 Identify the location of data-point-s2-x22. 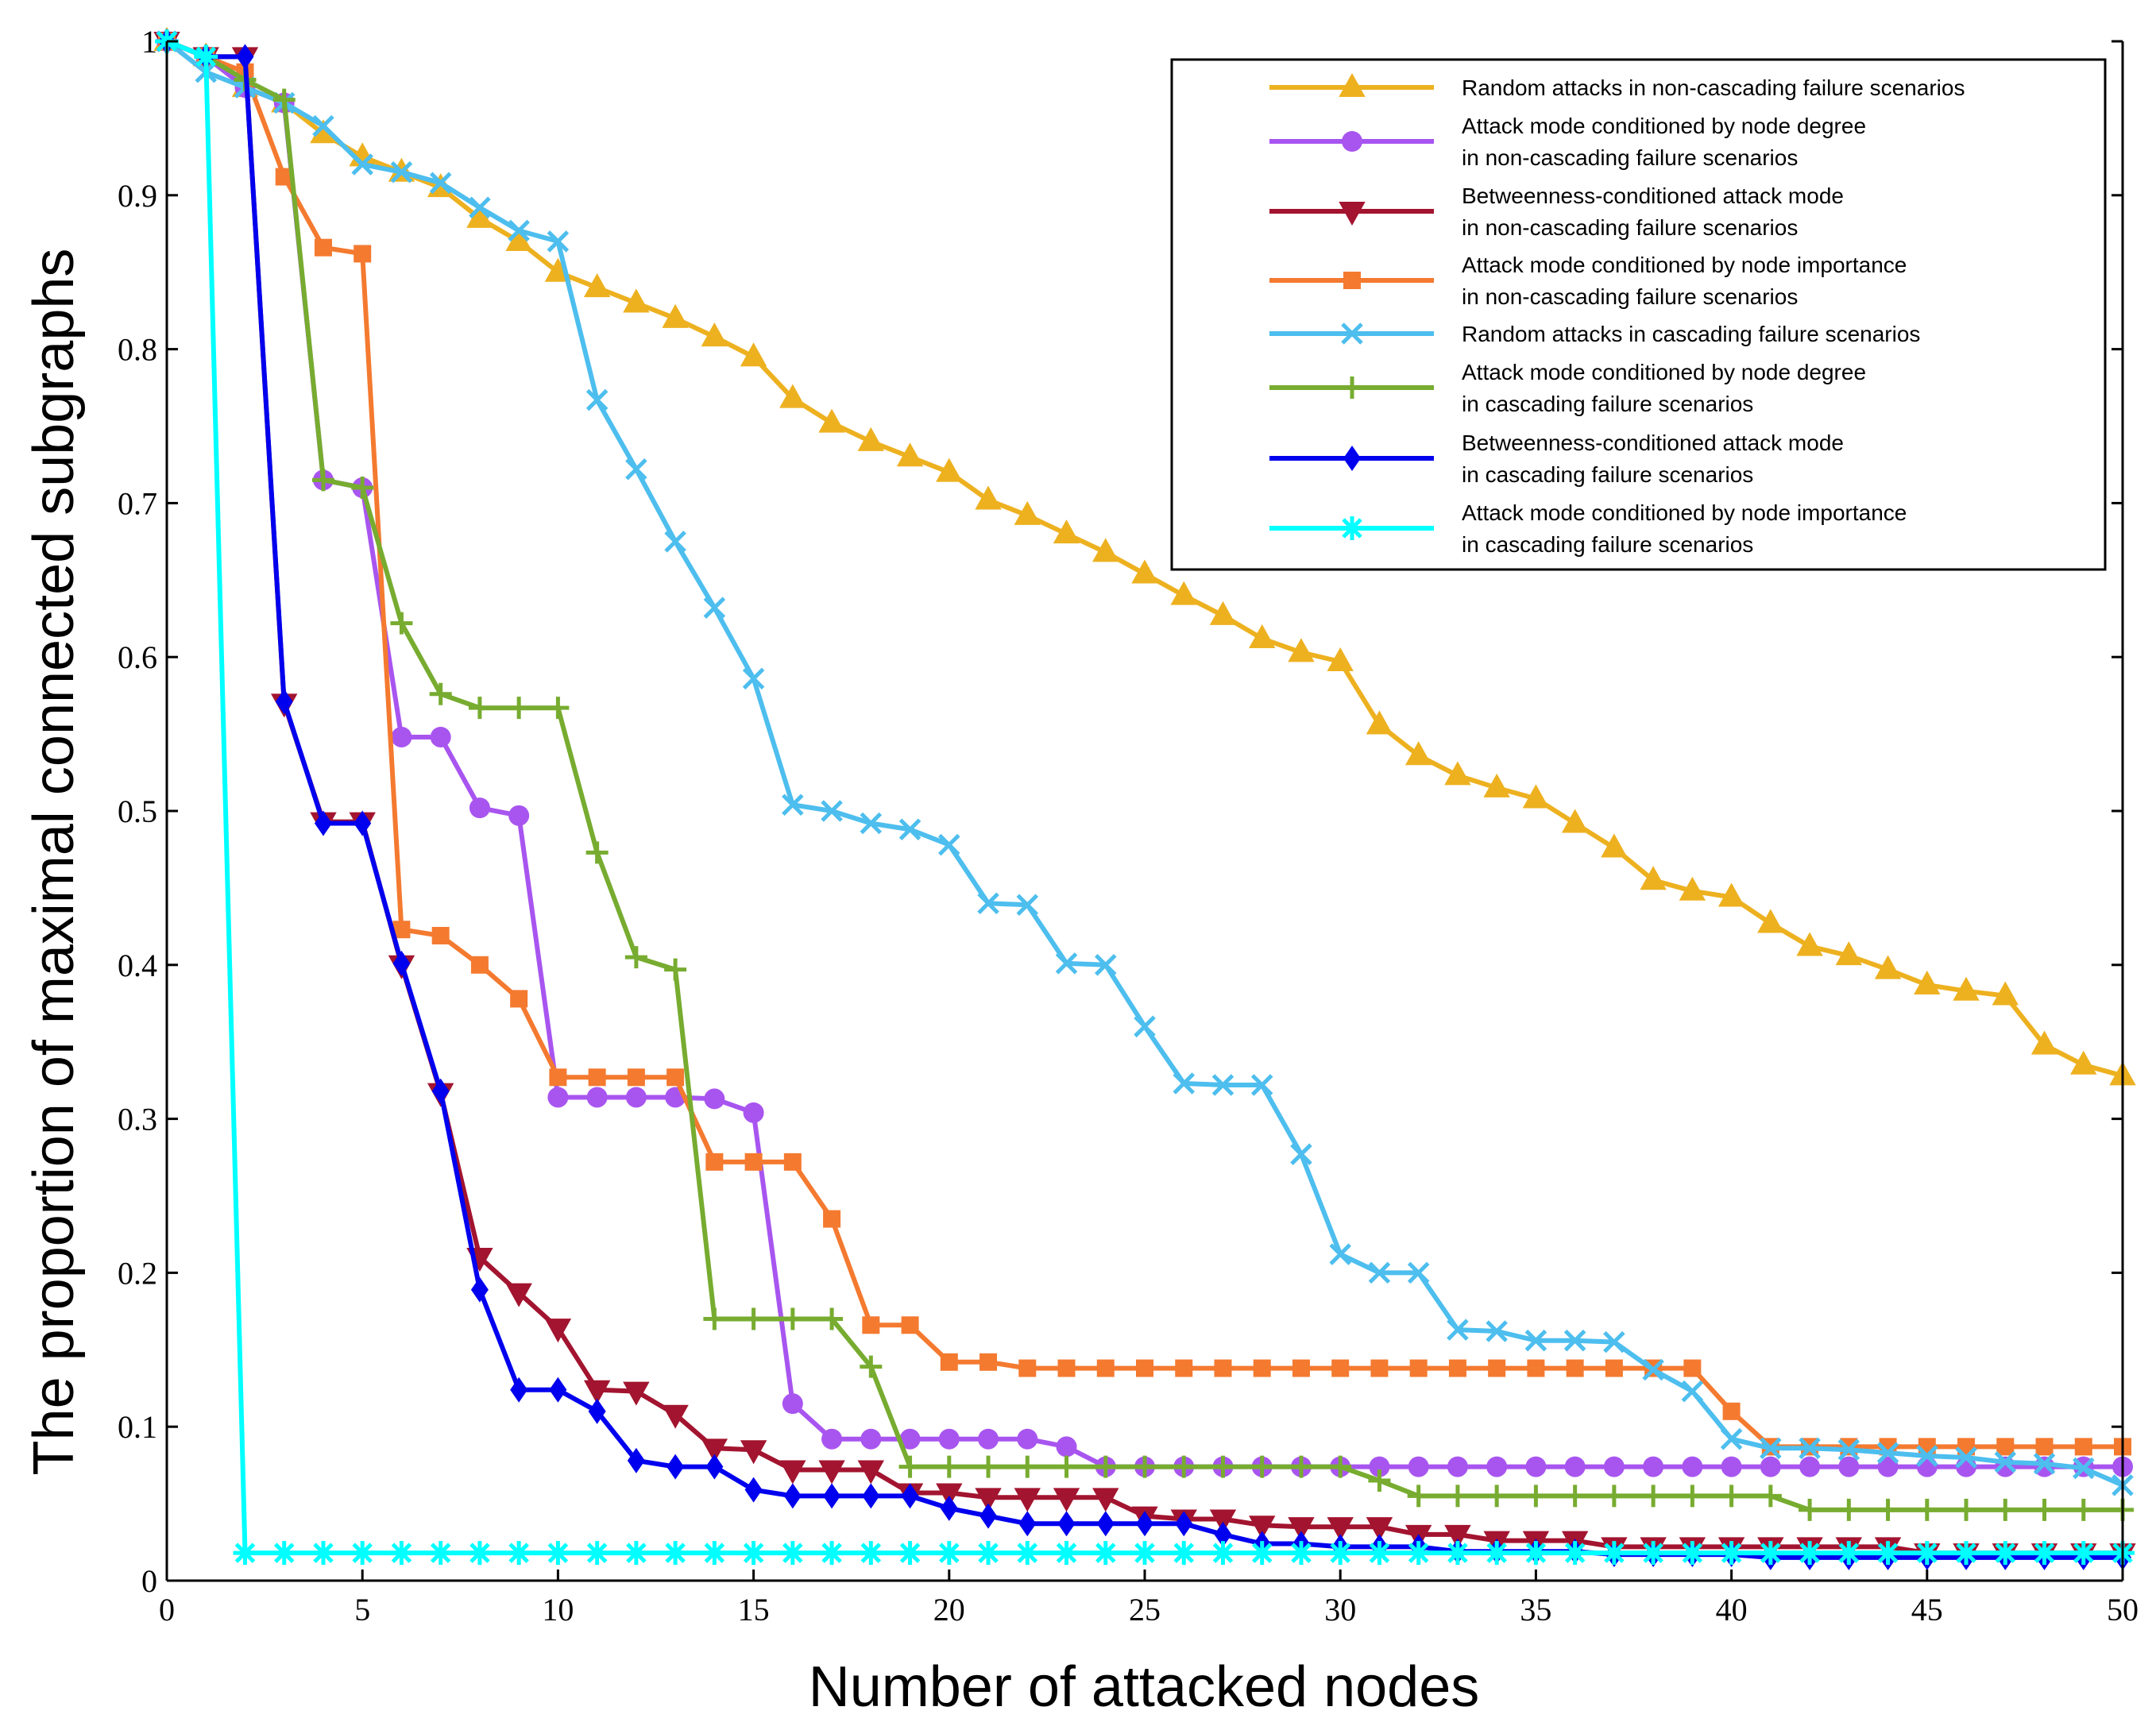
(1027, 1439).